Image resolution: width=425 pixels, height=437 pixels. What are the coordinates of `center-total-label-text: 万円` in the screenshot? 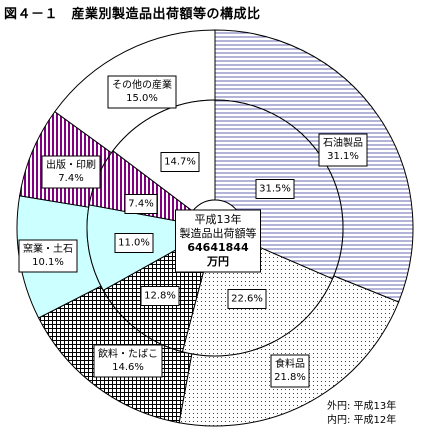 It's located at (217, 261).